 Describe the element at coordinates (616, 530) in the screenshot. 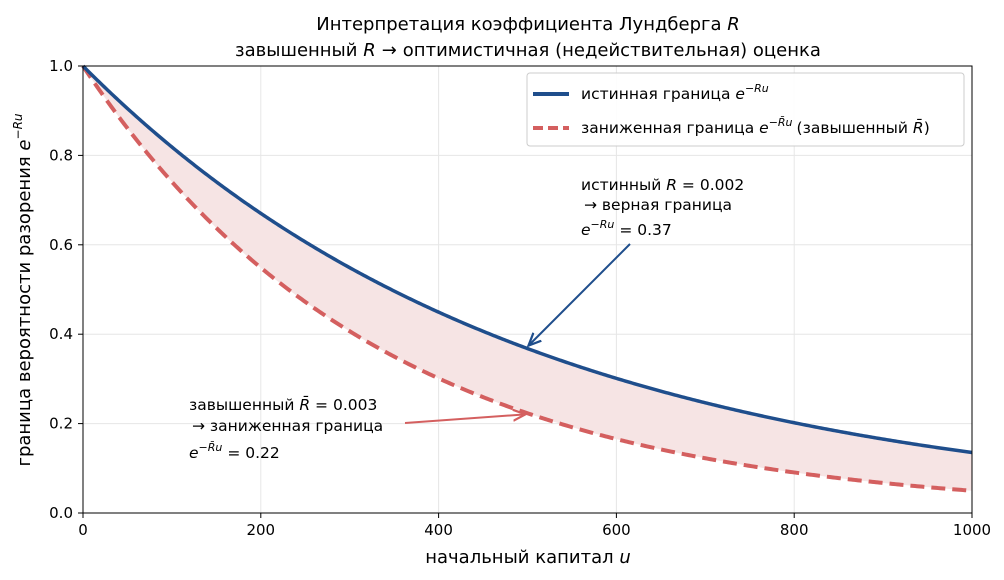

I see `x-tick-label: 600` at that location.